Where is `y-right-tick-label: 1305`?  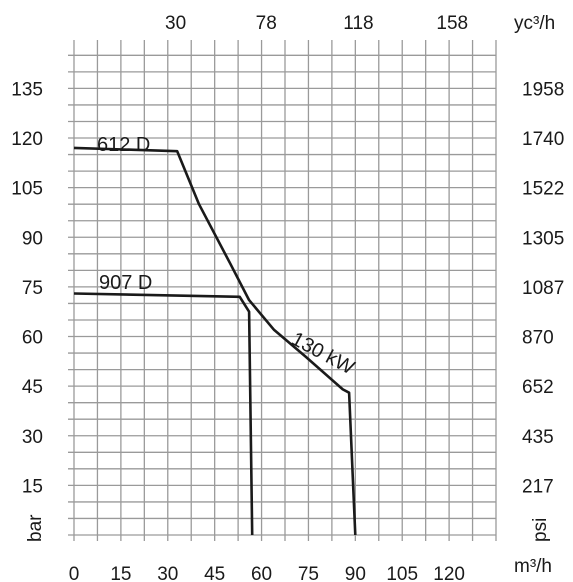 y-right-tick-label: 1305 is located at coordinates (543, 238).